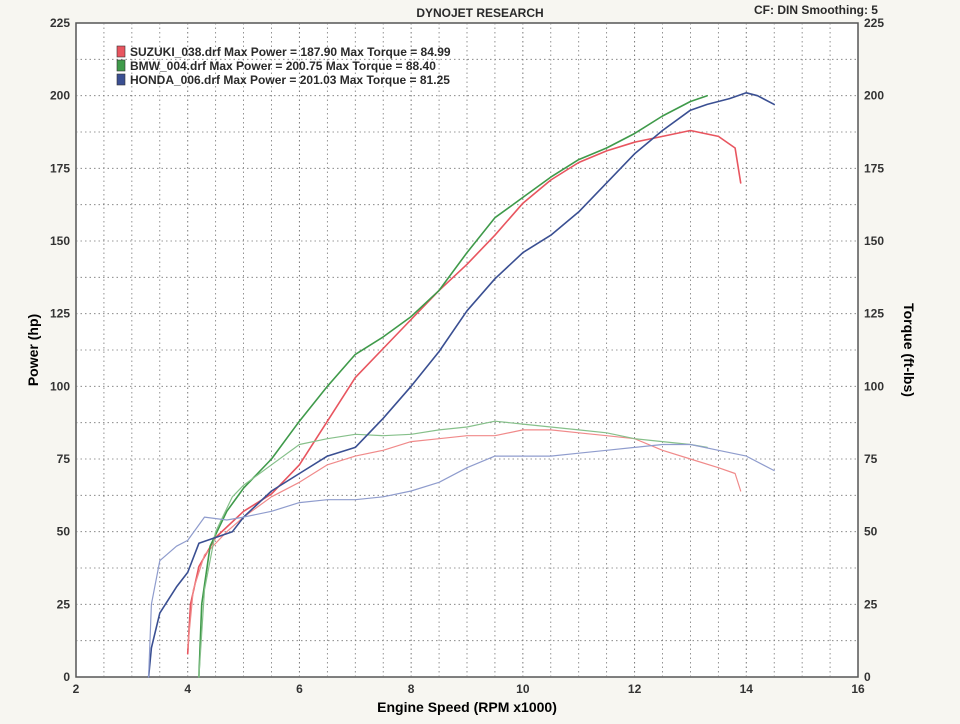 Image resolution: width=960 pixels, height=724 pixels. I want to click on y2-tick-label: 100, so click(874, 386).